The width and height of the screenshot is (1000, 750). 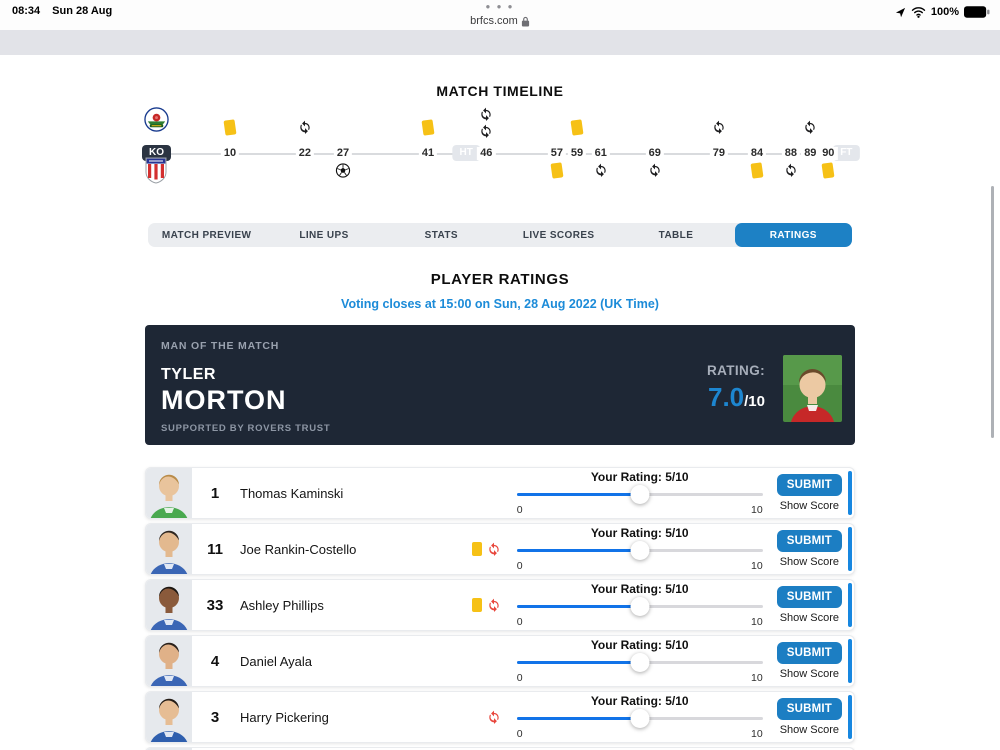 I want to click on url-text: brfcs.com, so click(x=494, y=21).